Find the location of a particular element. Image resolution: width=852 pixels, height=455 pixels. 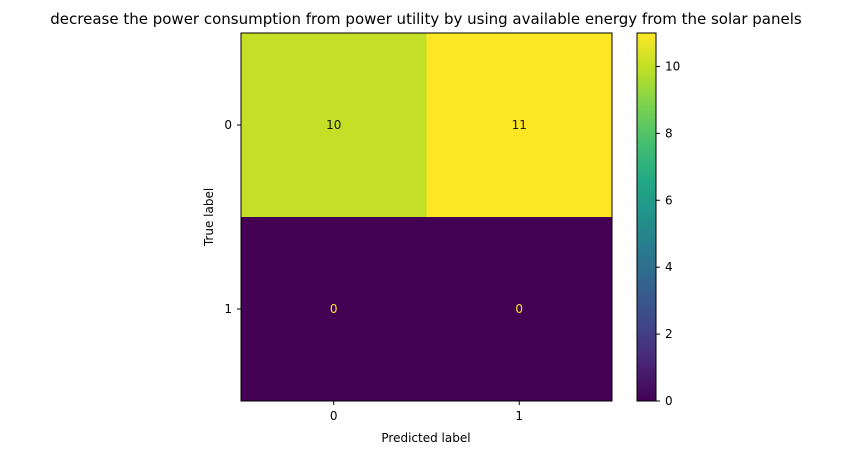

y-tick-label: 1 is located at coordinates (228, 309).